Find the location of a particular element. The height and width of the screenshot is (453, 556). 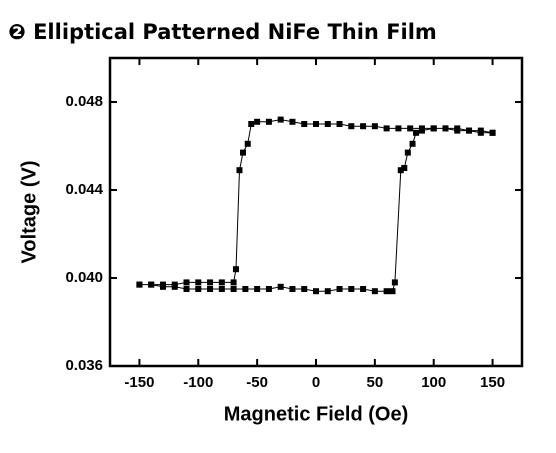

x-tick-label: -50 is located at coordinates (257, 382).